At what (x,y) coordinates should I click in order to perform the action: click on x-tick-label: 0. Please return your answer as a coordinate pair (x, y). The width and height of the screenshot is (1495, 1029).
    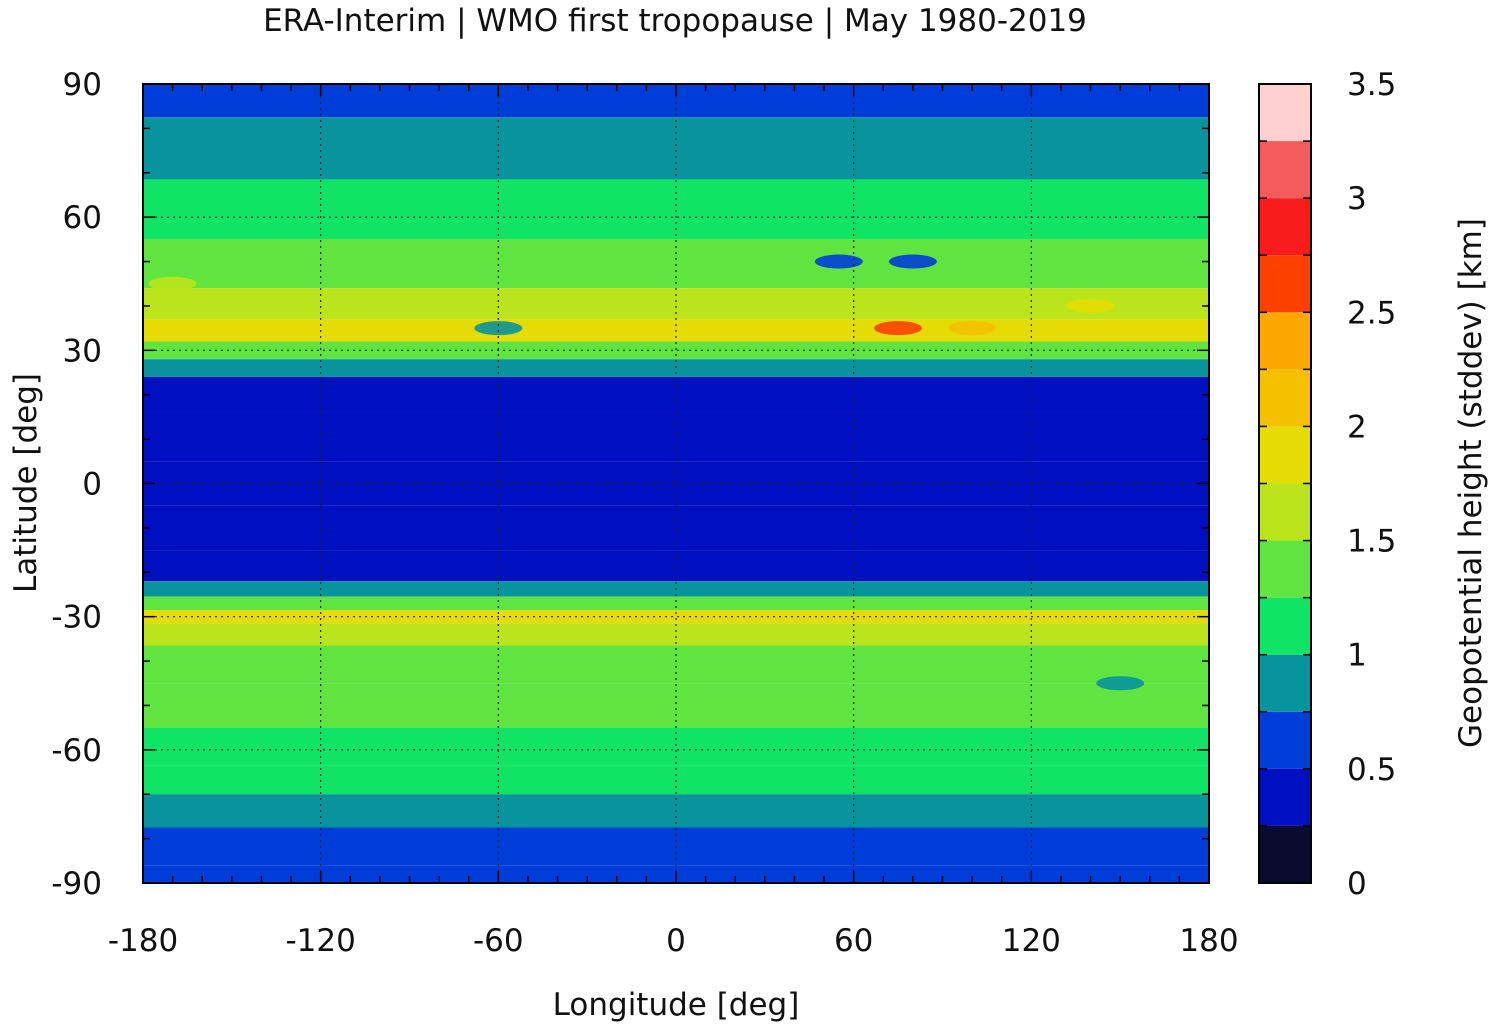
    Looking at the image, I should click on (676, 941).